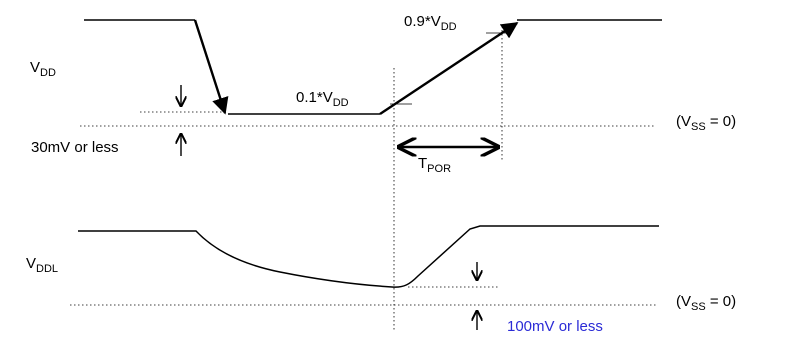 This screenshot has height=339, width=785. Describe the element at coordinates (430, 23) in the screenshot. I see `ninety-percent-vdd-label: 0.9*VDD` at that location.